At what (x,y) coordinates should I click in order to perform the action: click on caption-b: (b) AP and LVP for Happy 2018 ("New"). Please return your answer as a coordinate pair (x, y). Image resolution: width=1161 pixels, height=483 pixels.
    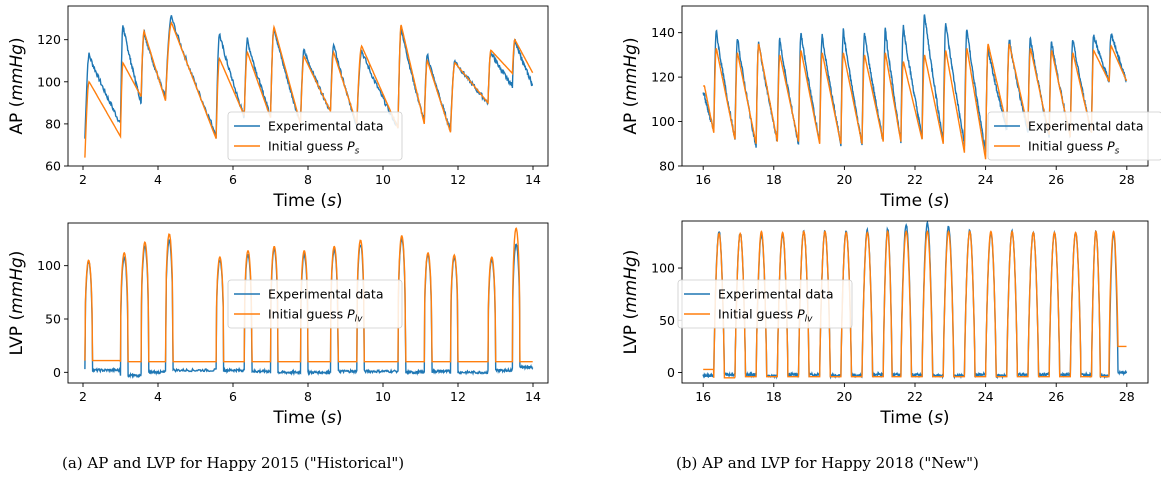
    Looking at the image, I should click on (827, 463).